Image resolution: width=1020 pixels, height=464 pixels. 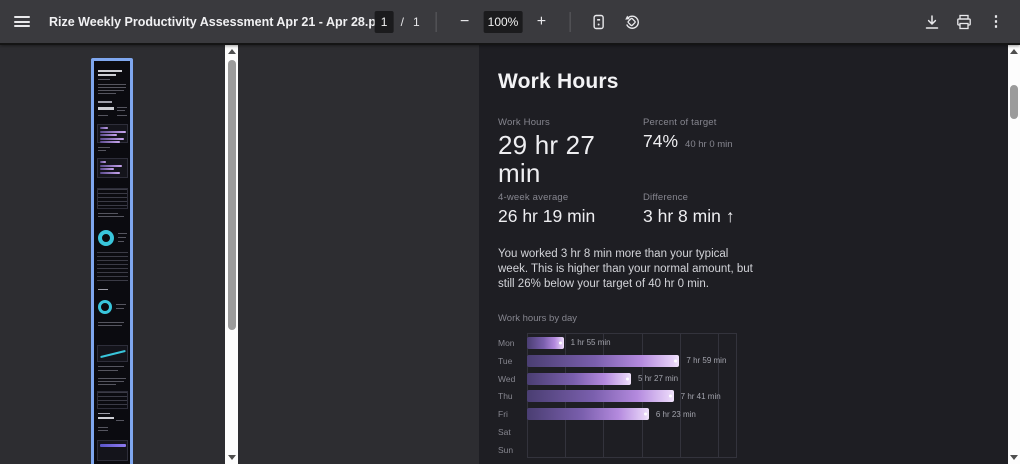 I want to click on chart-day-label: Fri, so click(x=503, y=414).